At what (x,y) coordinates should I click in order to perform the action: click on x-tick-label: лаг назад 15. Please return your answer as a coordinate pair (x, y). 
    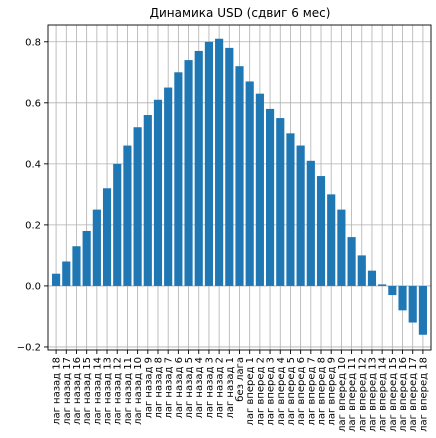
    Looking at the image, I should click on (87, 391).